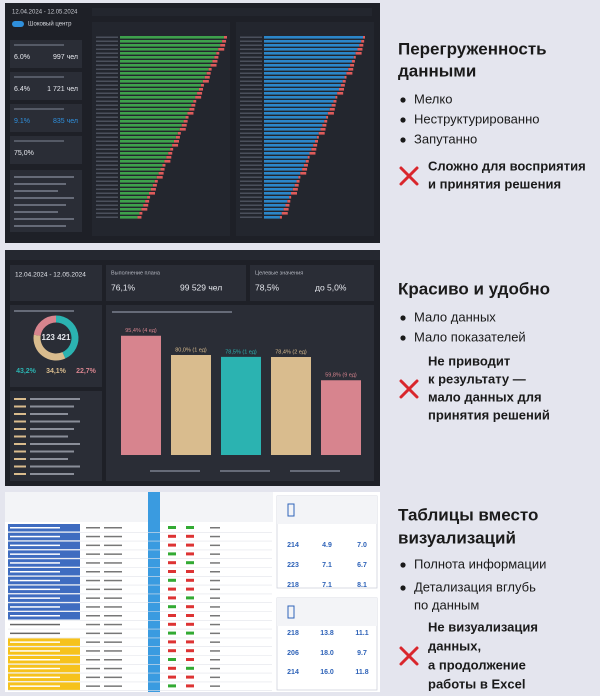 This screenshot has height=696, width=600. I want to click on kpi-value: 6.0%, so click(22, 57).